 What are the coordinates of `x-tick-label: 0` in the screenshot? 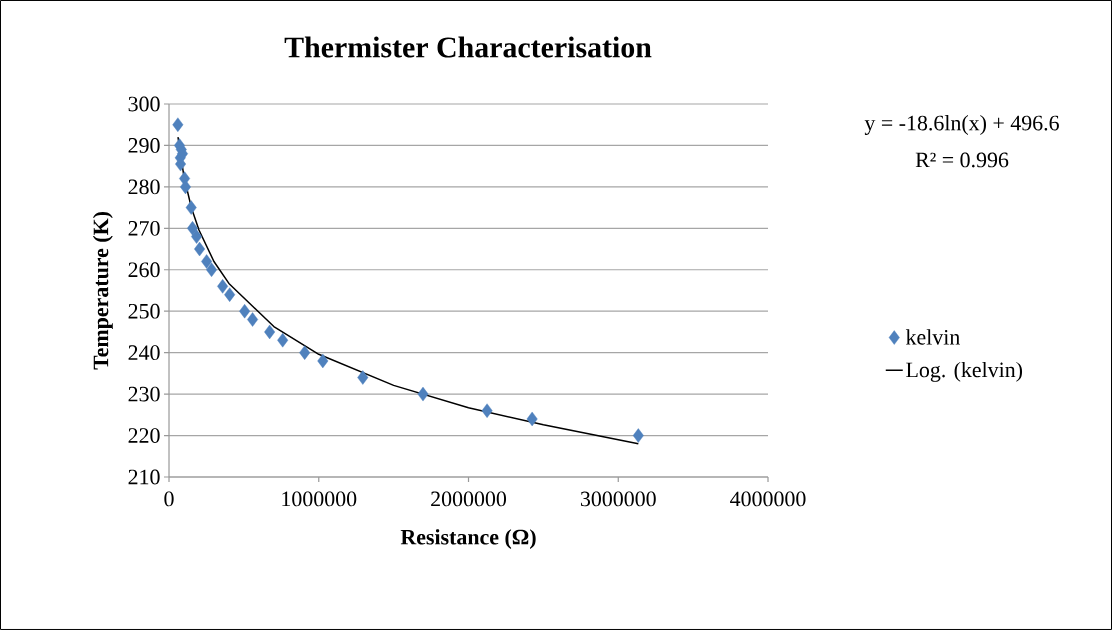 It's located at (169, 499).